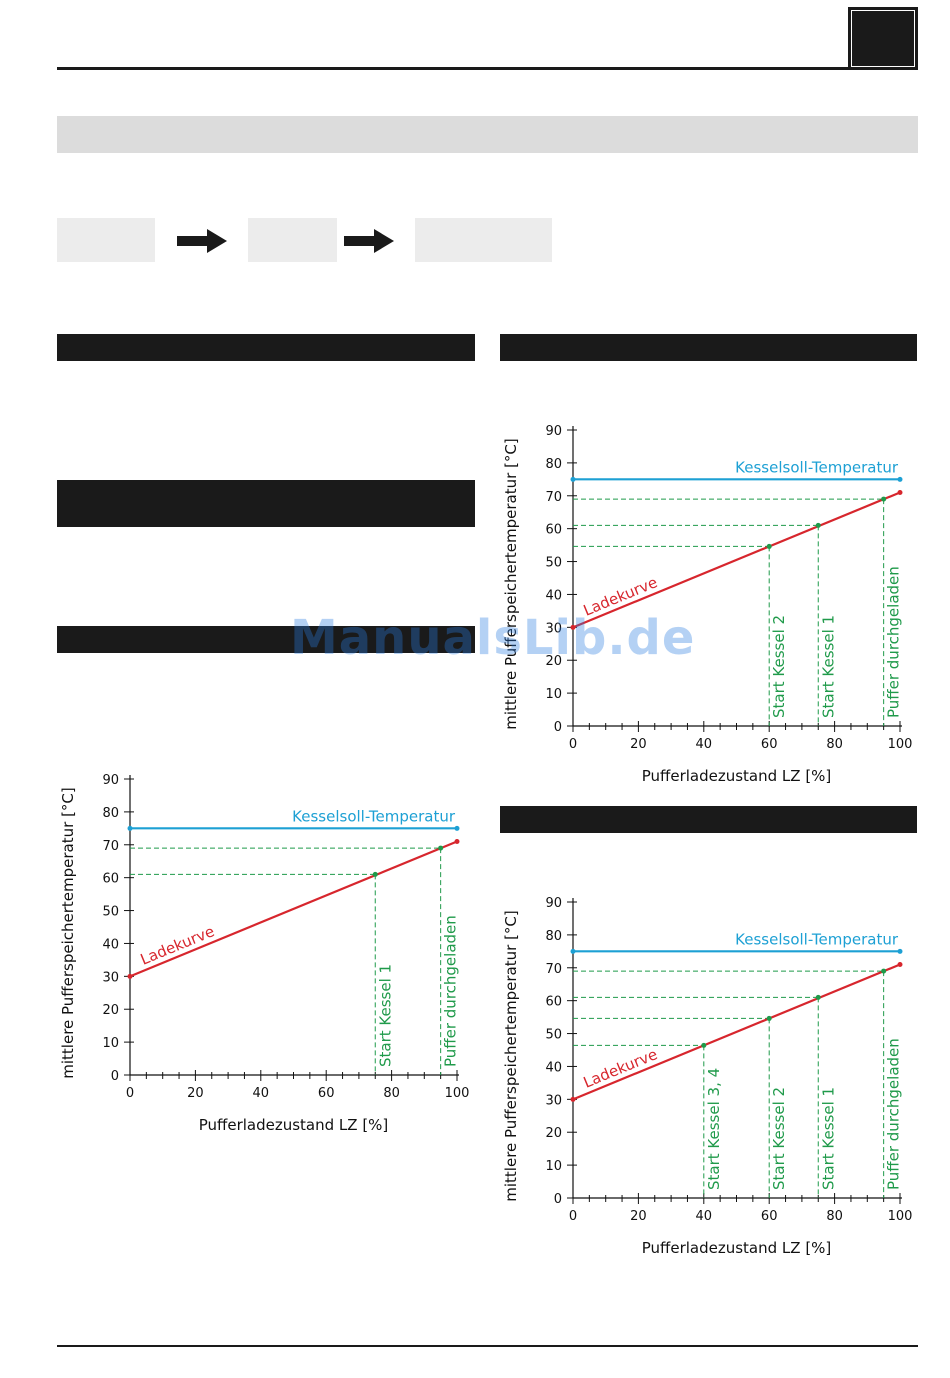  What do you see at coordinates (883, 38) in the screenshot?
I see `page-corner-tab` at bounding box center [883, 38].